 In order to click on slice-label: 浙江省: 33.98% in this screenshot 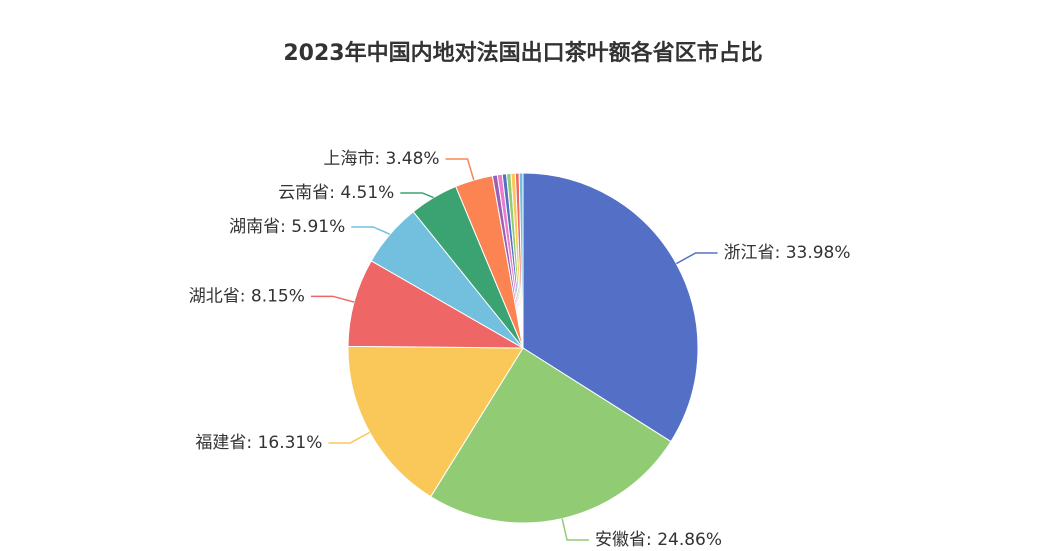, I will do `click(787, 253)`.